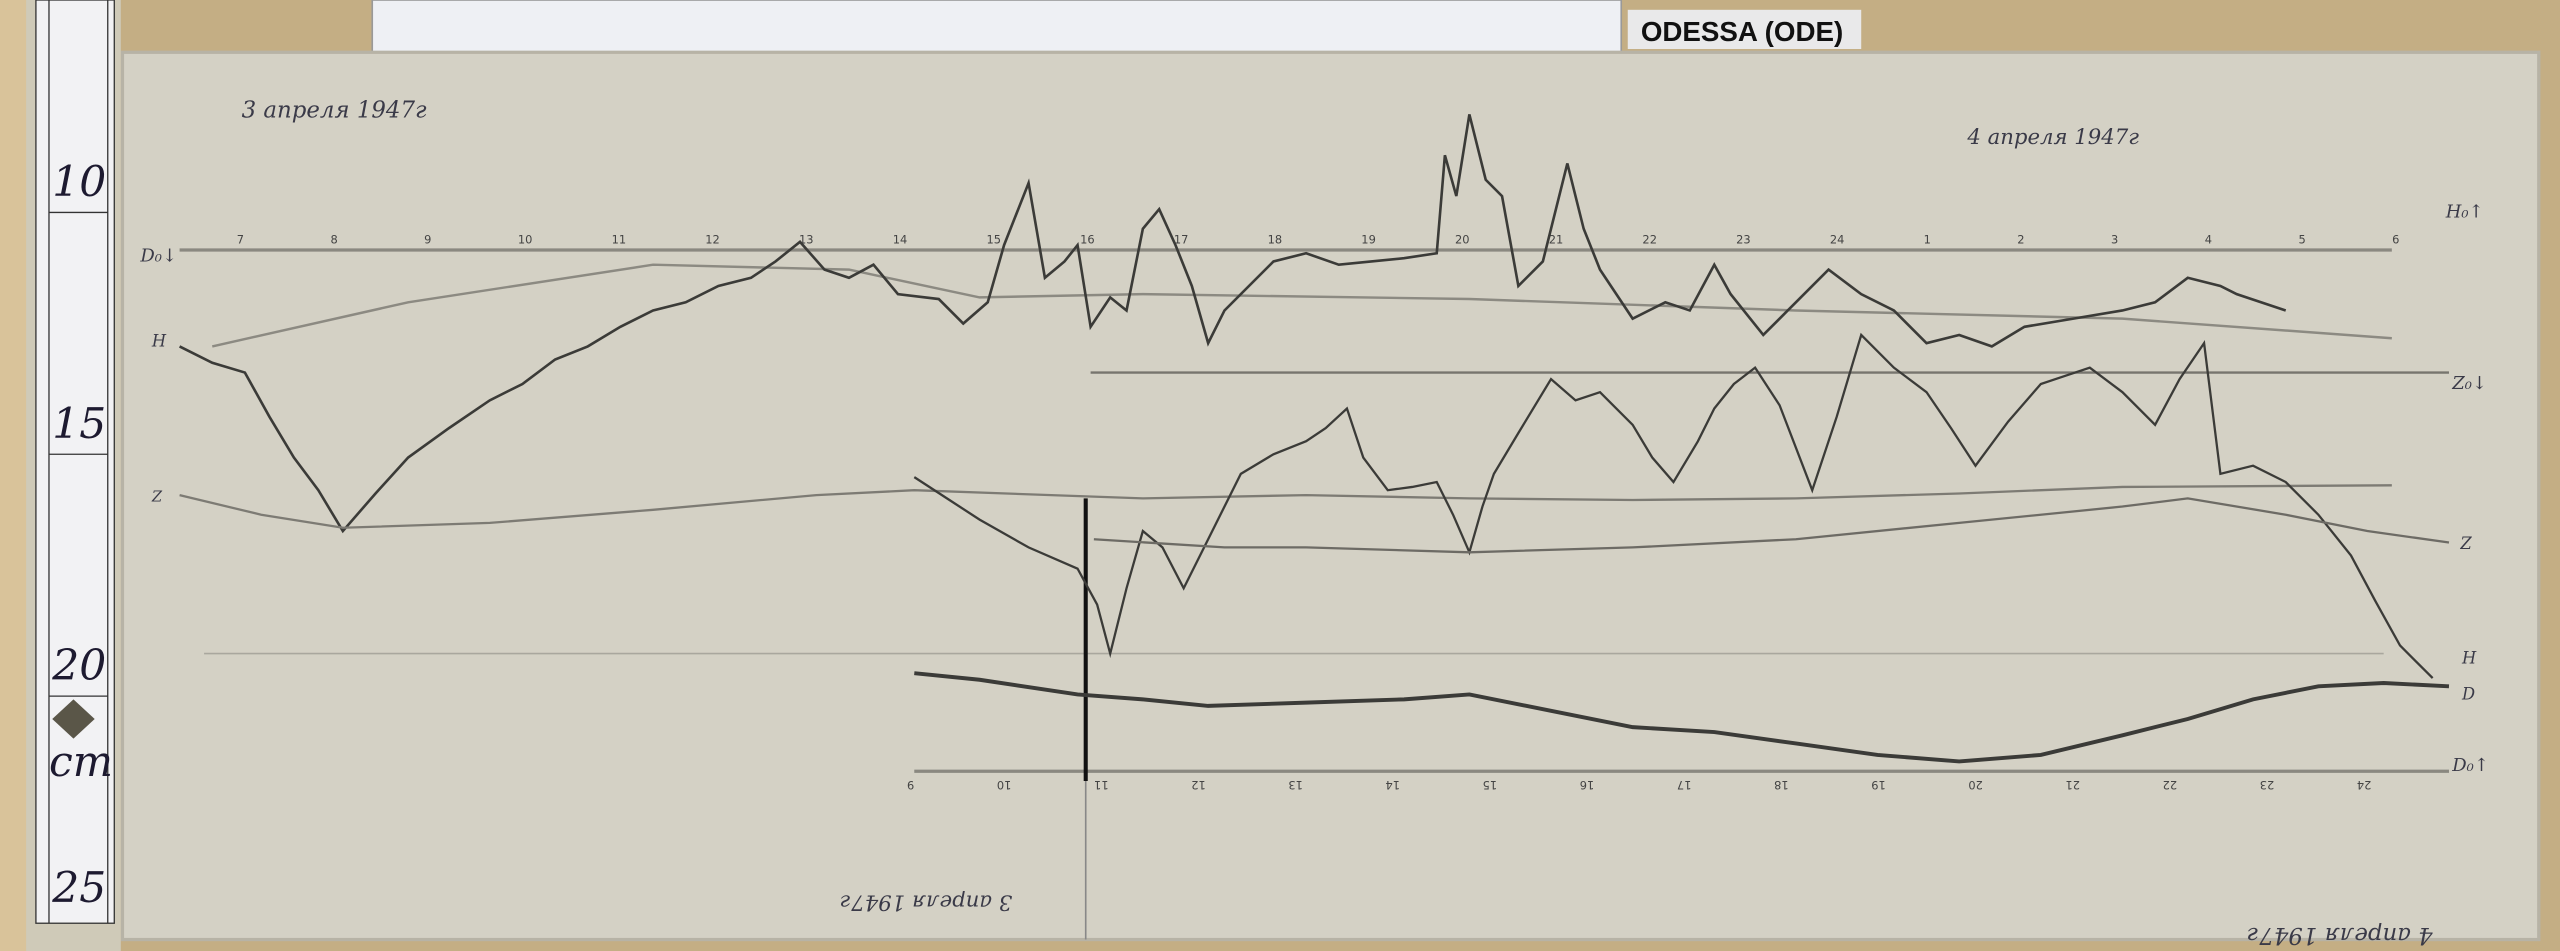 Image resolution: width=2560 pixels, height=951 pixels. Describe the element at coordinates (910, 785) in the screenshot. I see `hour-label-bottom: 9` at that location.